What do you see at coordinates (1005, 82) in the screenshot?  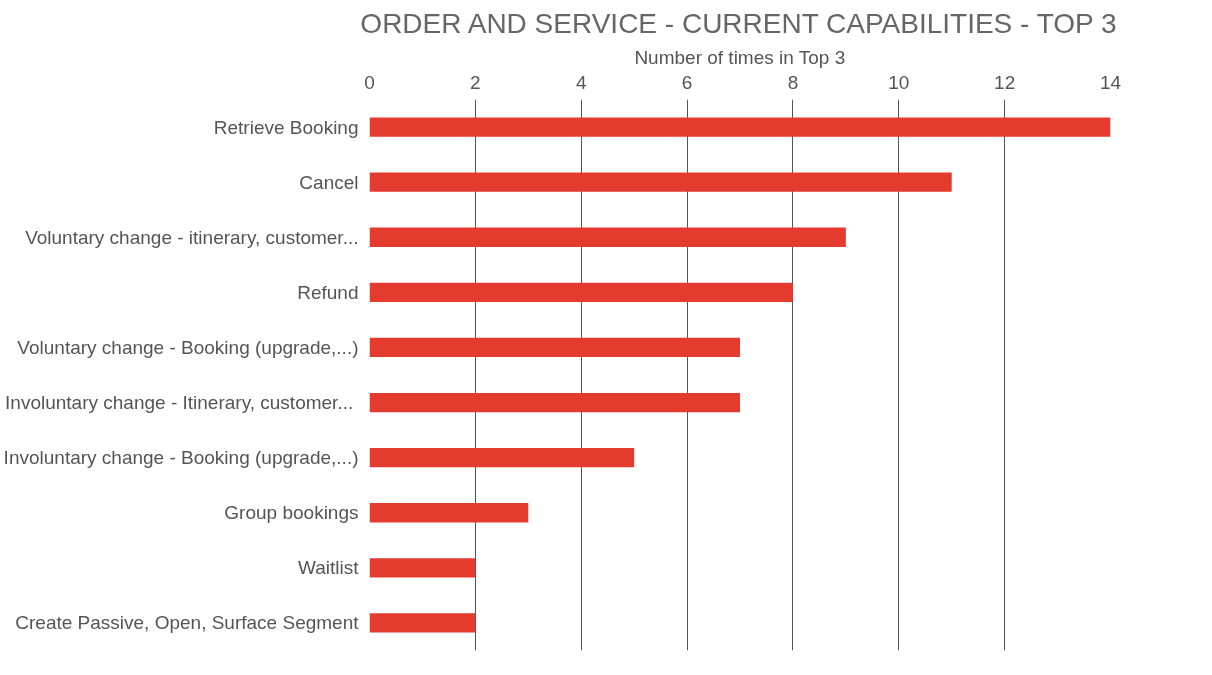 I see `x-tick-label: 12` at bounding box center [1005, 82].